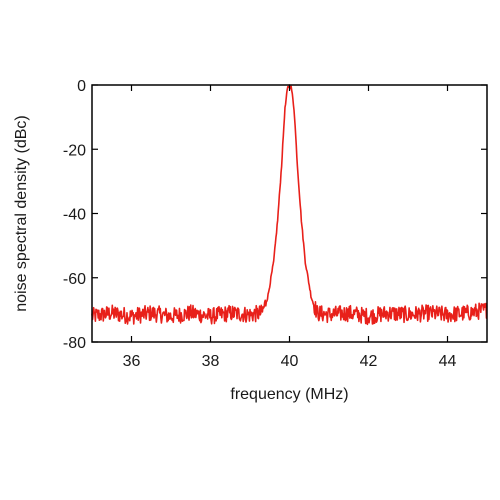 The height and width of the screenshot is (500, 500). I want to click on x-tick-label: 42, so click(369, 361).